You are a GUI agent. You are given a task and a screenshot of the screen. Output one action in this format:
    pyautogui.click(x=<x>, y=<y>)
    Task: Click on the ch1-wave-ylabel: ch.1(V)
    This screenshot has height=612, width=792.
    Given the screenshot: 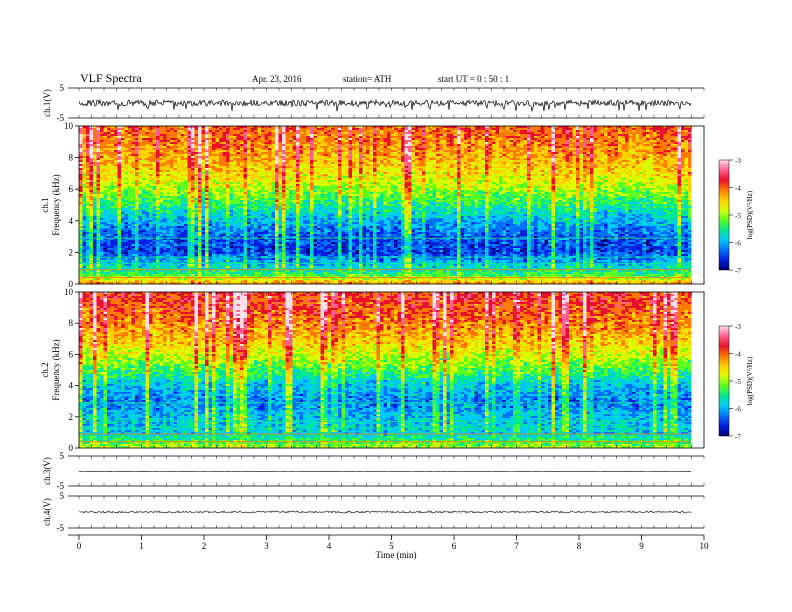 What is the action you would take?
    pyautogui.click(x=47, y=103)
    